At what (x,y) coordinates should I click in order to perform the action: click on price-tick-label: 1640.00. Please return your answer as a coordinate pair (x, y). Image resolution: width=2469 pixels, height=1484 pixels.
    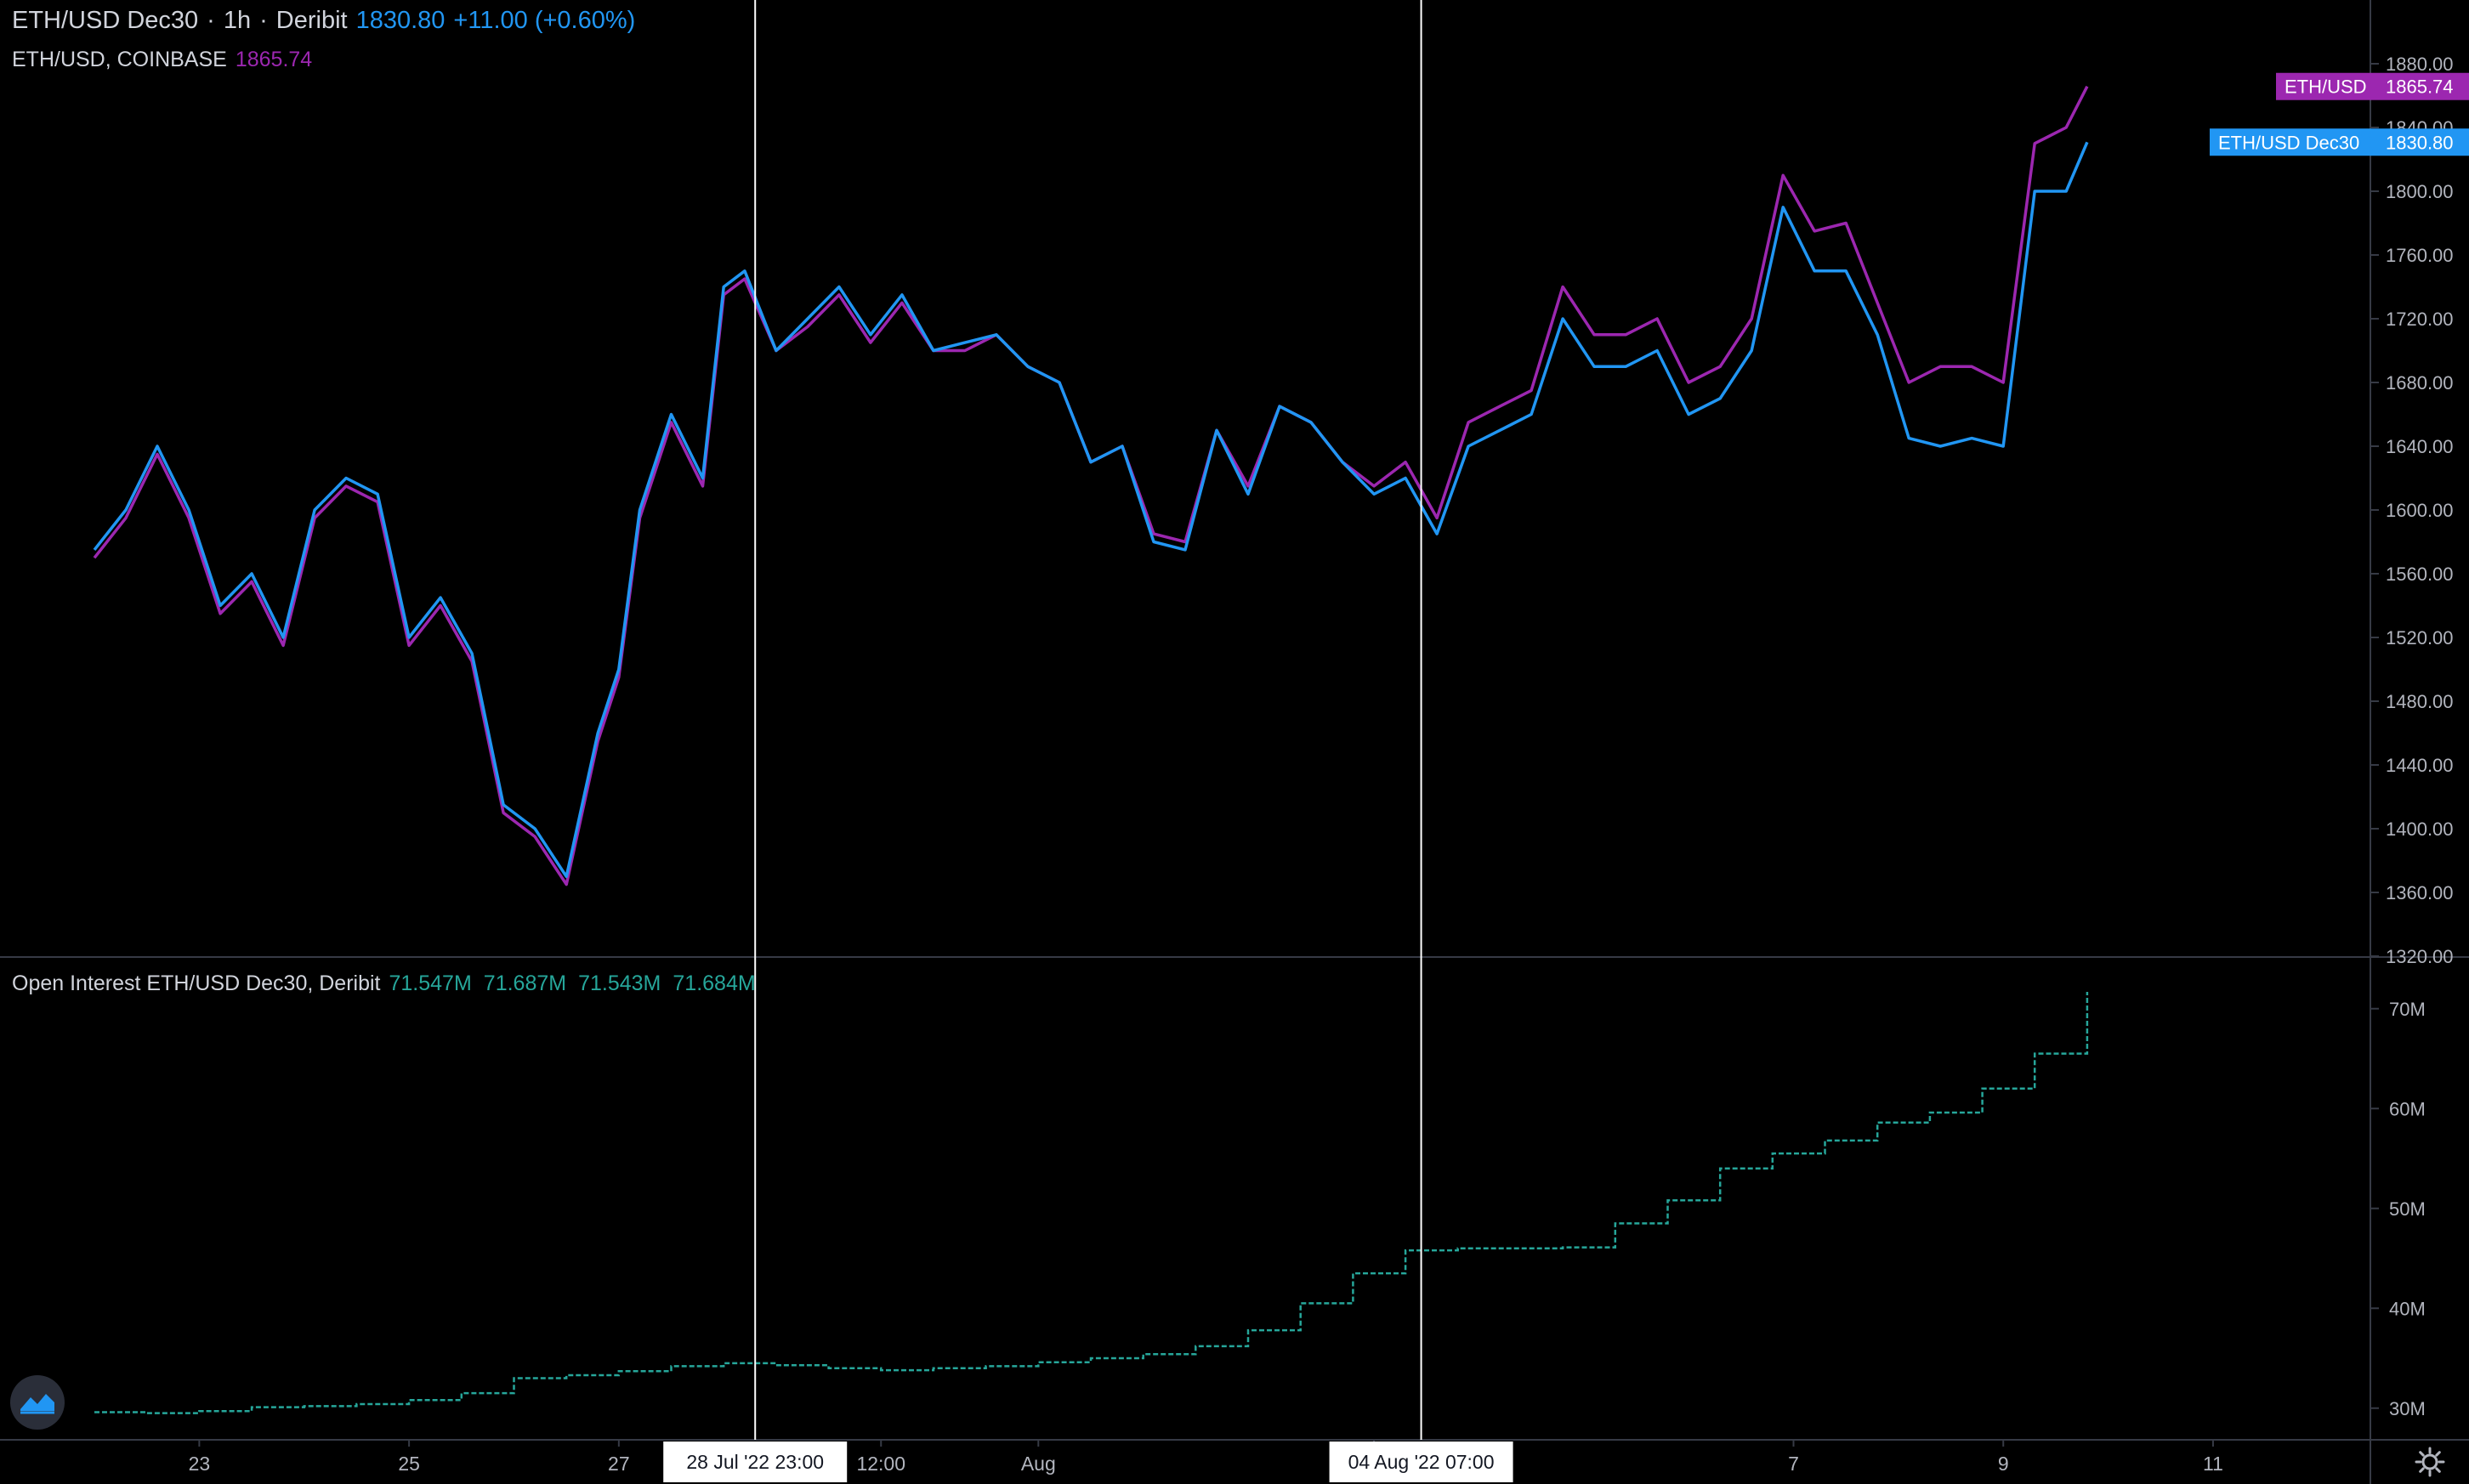
    Looking at the image, I should click on (2420, 446).